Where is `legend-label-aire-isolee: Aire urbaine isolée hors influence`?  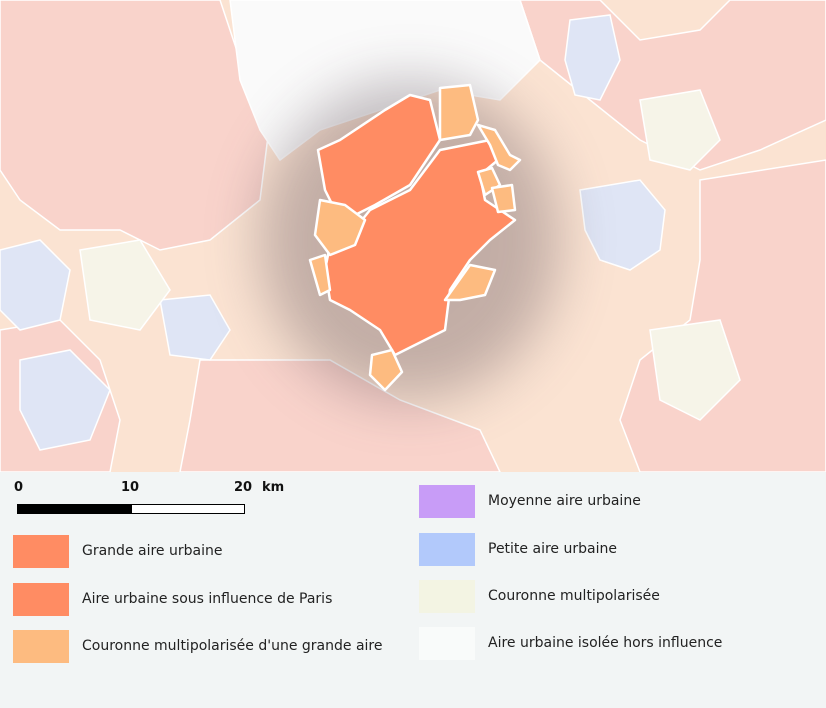 legend-label-aire-isolee: Aire urbaine isolée hors influence is located at coordinates (605, 643).